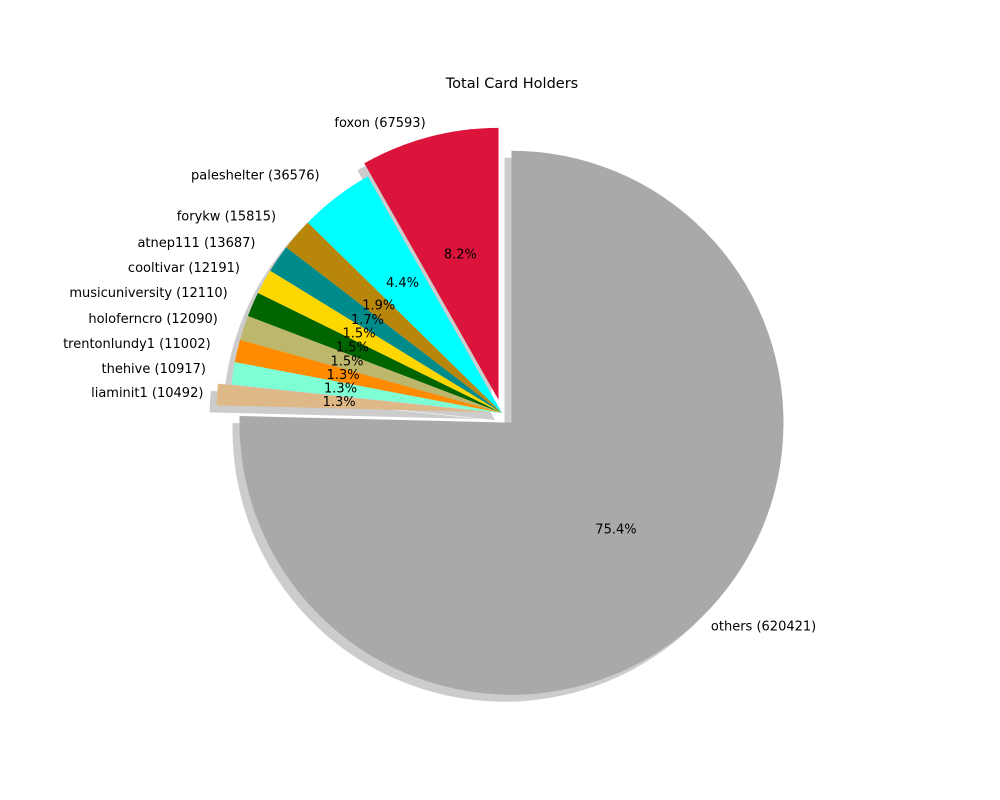 This screenshot has height=800, width=1000. I want to click on pie-slice-holoferncro, so click(371, 364).